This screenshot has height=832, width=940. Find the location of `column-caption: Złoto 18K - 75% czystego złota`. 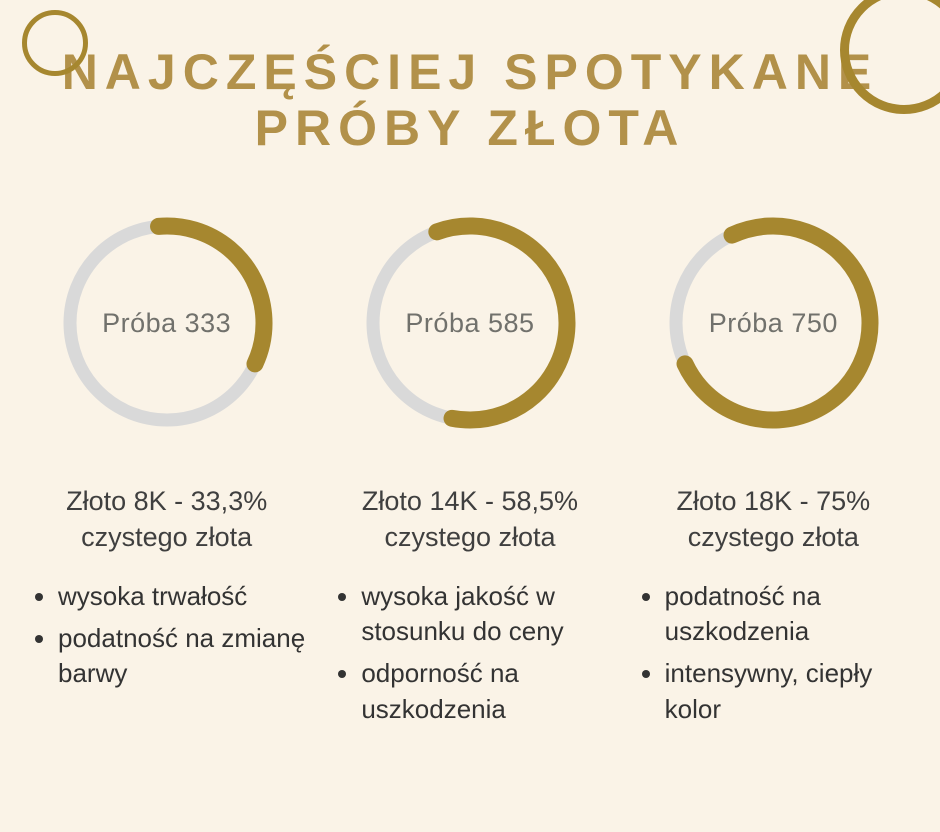

column-caption: Złoto 18K - 75% czystego złota is located at coordinates (773, 519).